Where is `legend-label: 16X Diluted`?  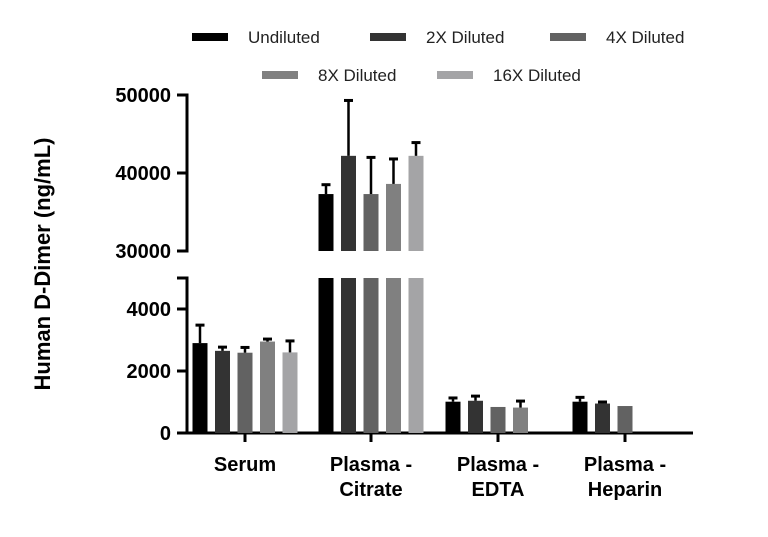
legend-label: 16X Diluted is located at coordinates (537, 75).